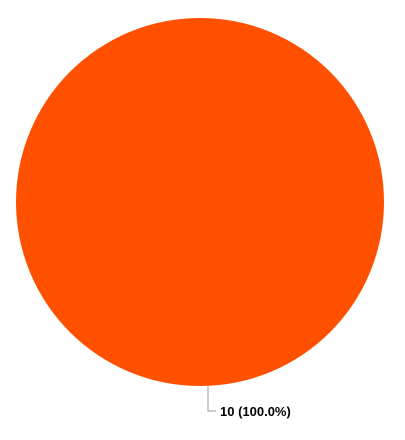 The image size is (405, 440). What do you see at coordinates (249, 402) in the screenshot?
I see `labels-layer: 10 (100.0%)` at bounding box center [249, 402].